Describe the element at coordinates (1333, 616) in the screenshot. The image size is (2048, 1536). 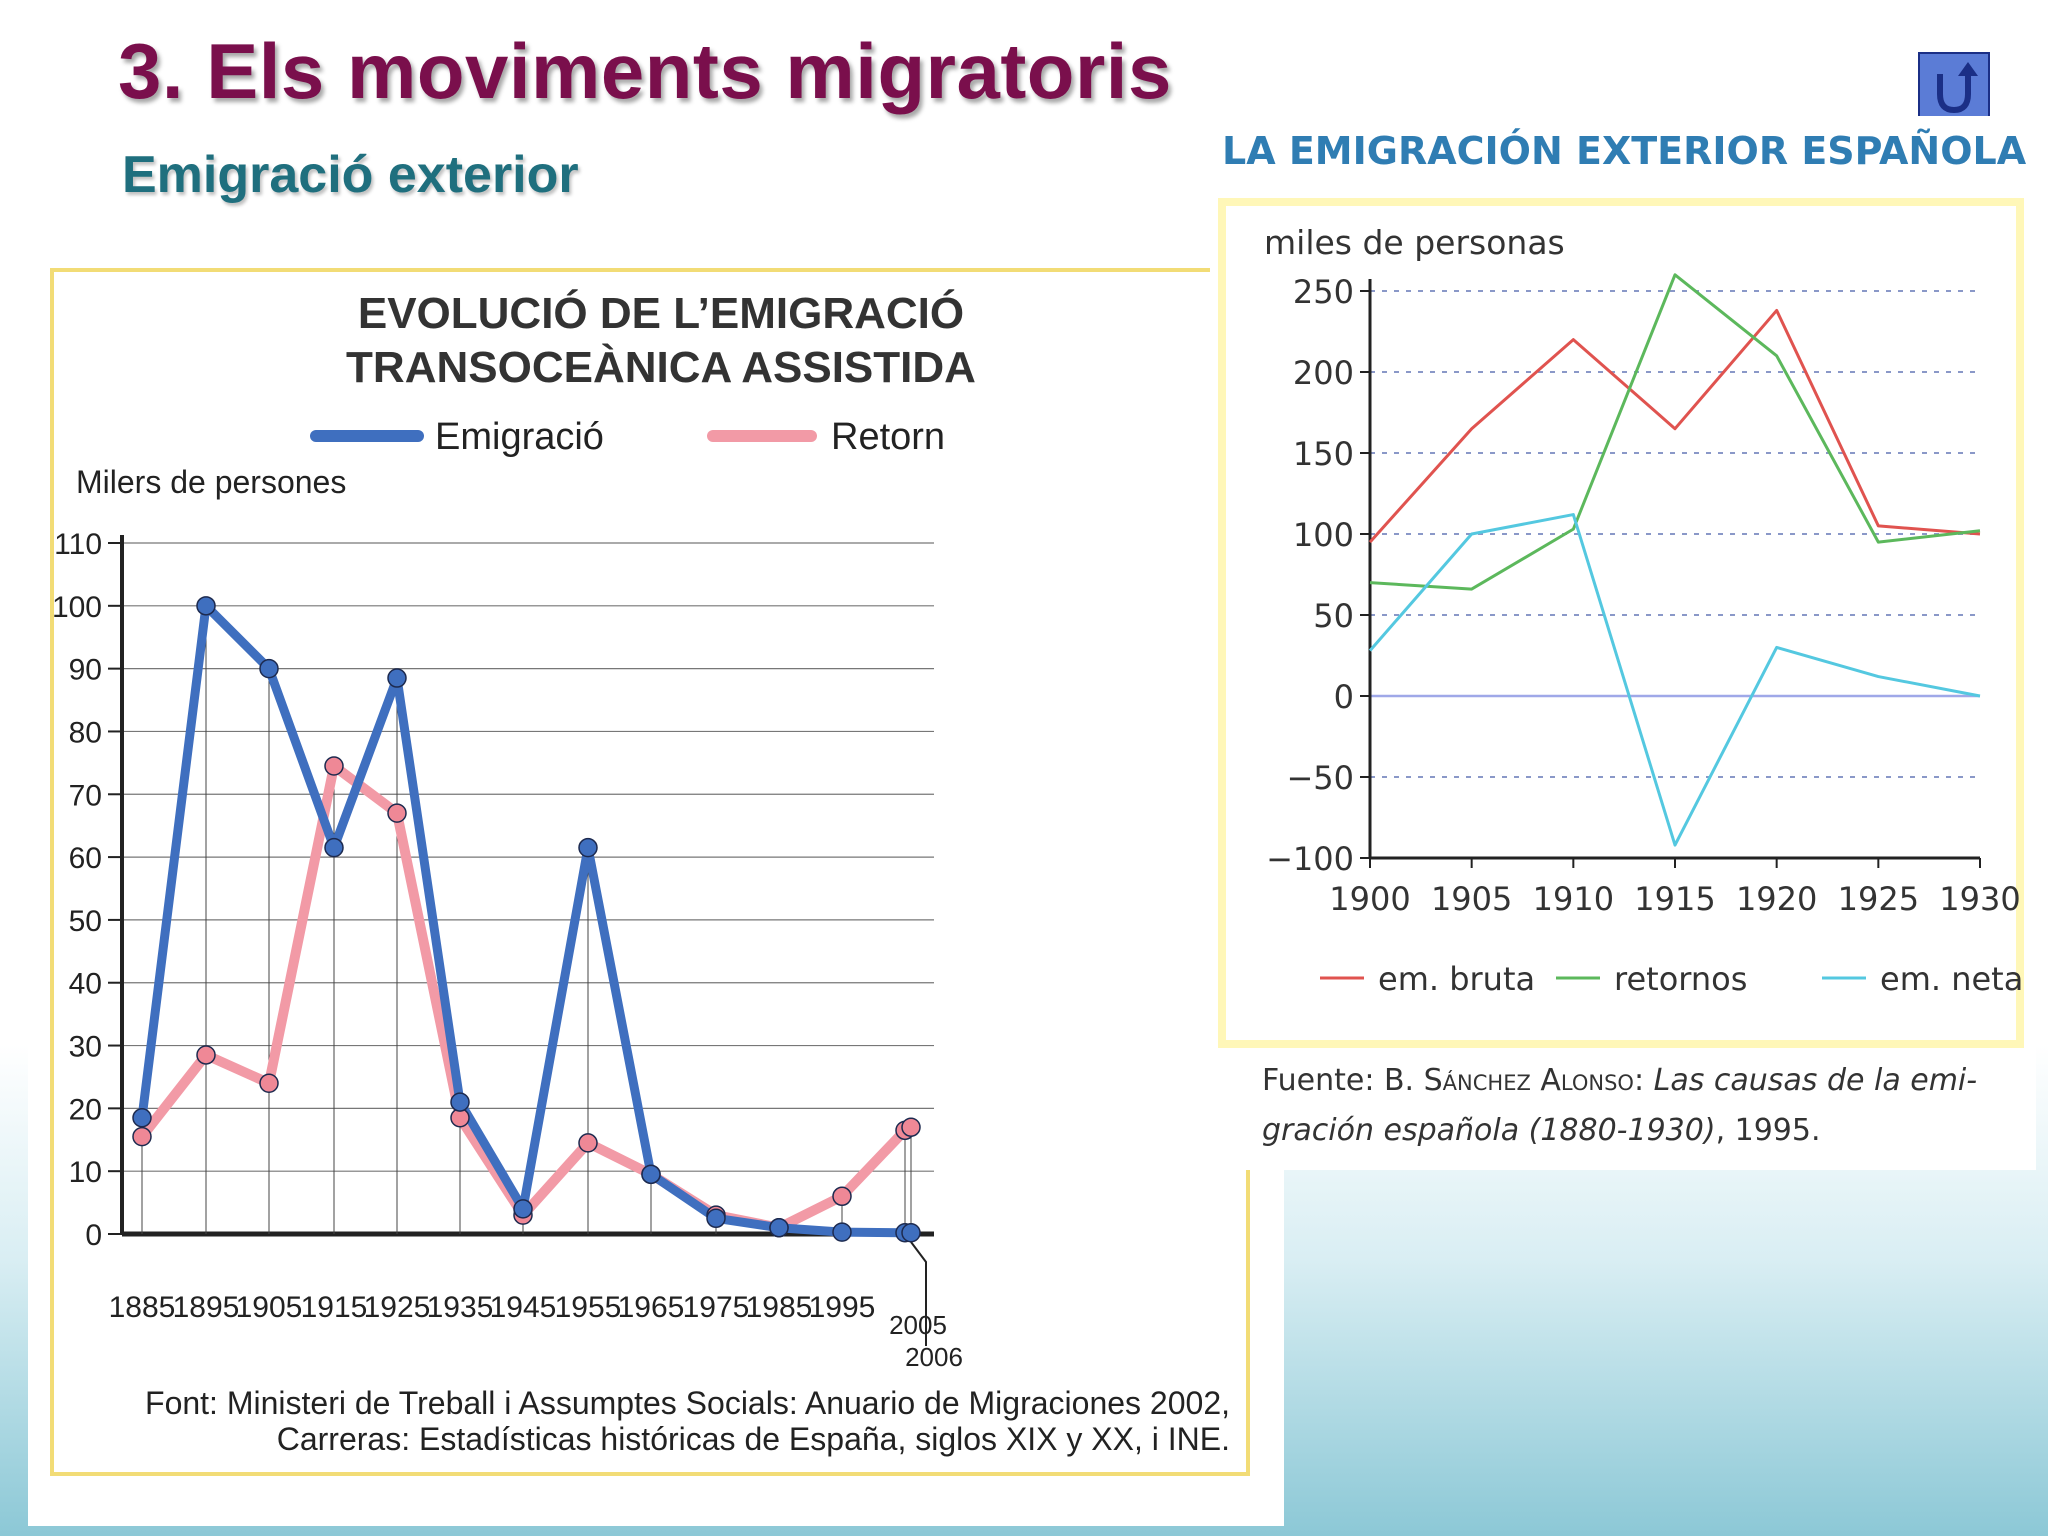
I see `right-y-tick-label: 50` at that location.